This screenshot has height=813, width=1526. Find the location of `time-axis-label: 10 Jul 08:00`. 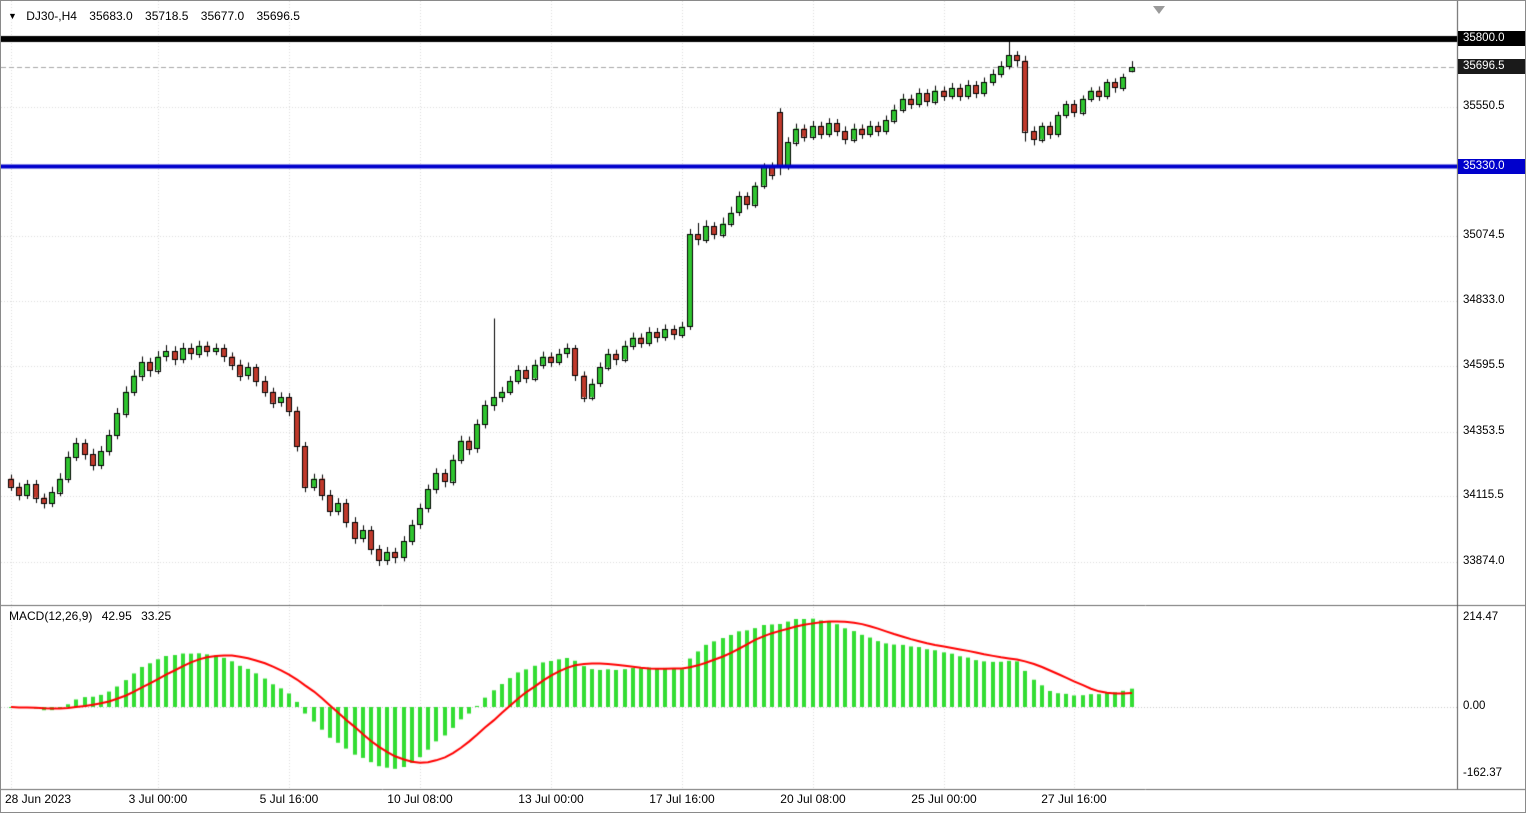

time-axis-label: 10 Jul 08:00 is located at coordinates (420, 799).